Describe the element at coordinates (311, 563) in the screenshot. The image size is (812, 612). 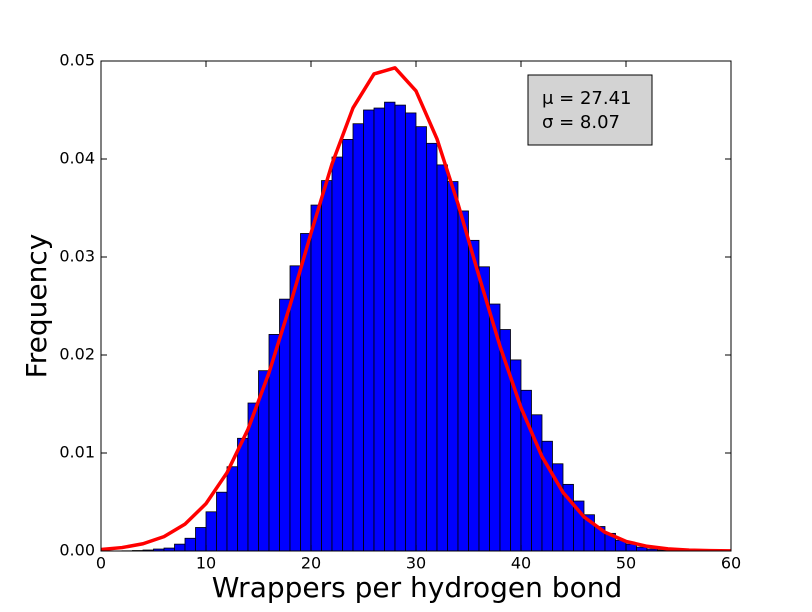
I see `x-tick-label: 20` at that location.